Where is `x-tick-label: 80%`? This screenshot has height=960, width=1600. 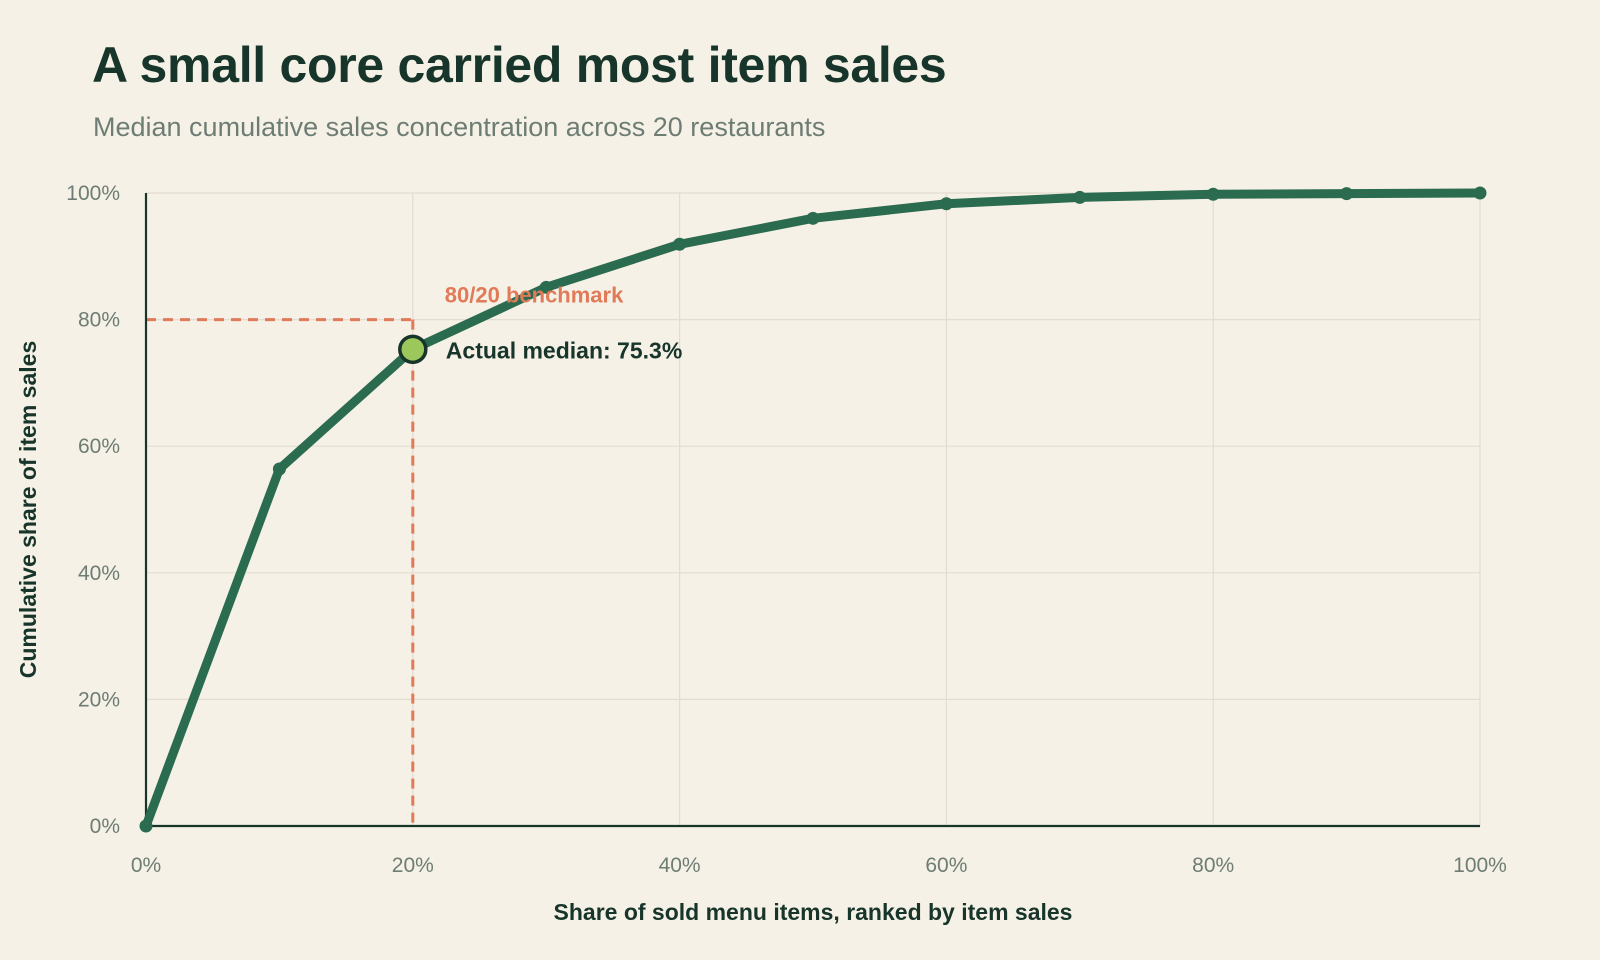
x-tick-label: 80% is located at coordinates (1213, 865).